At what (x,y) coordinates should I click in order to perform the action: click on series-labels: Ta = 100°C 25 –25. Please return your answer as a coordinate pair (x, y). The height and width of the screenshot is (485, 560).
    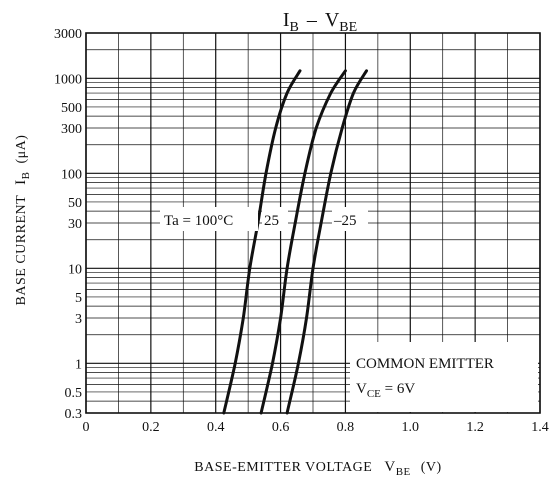
    Looking at the image, I should click on (264, 219).